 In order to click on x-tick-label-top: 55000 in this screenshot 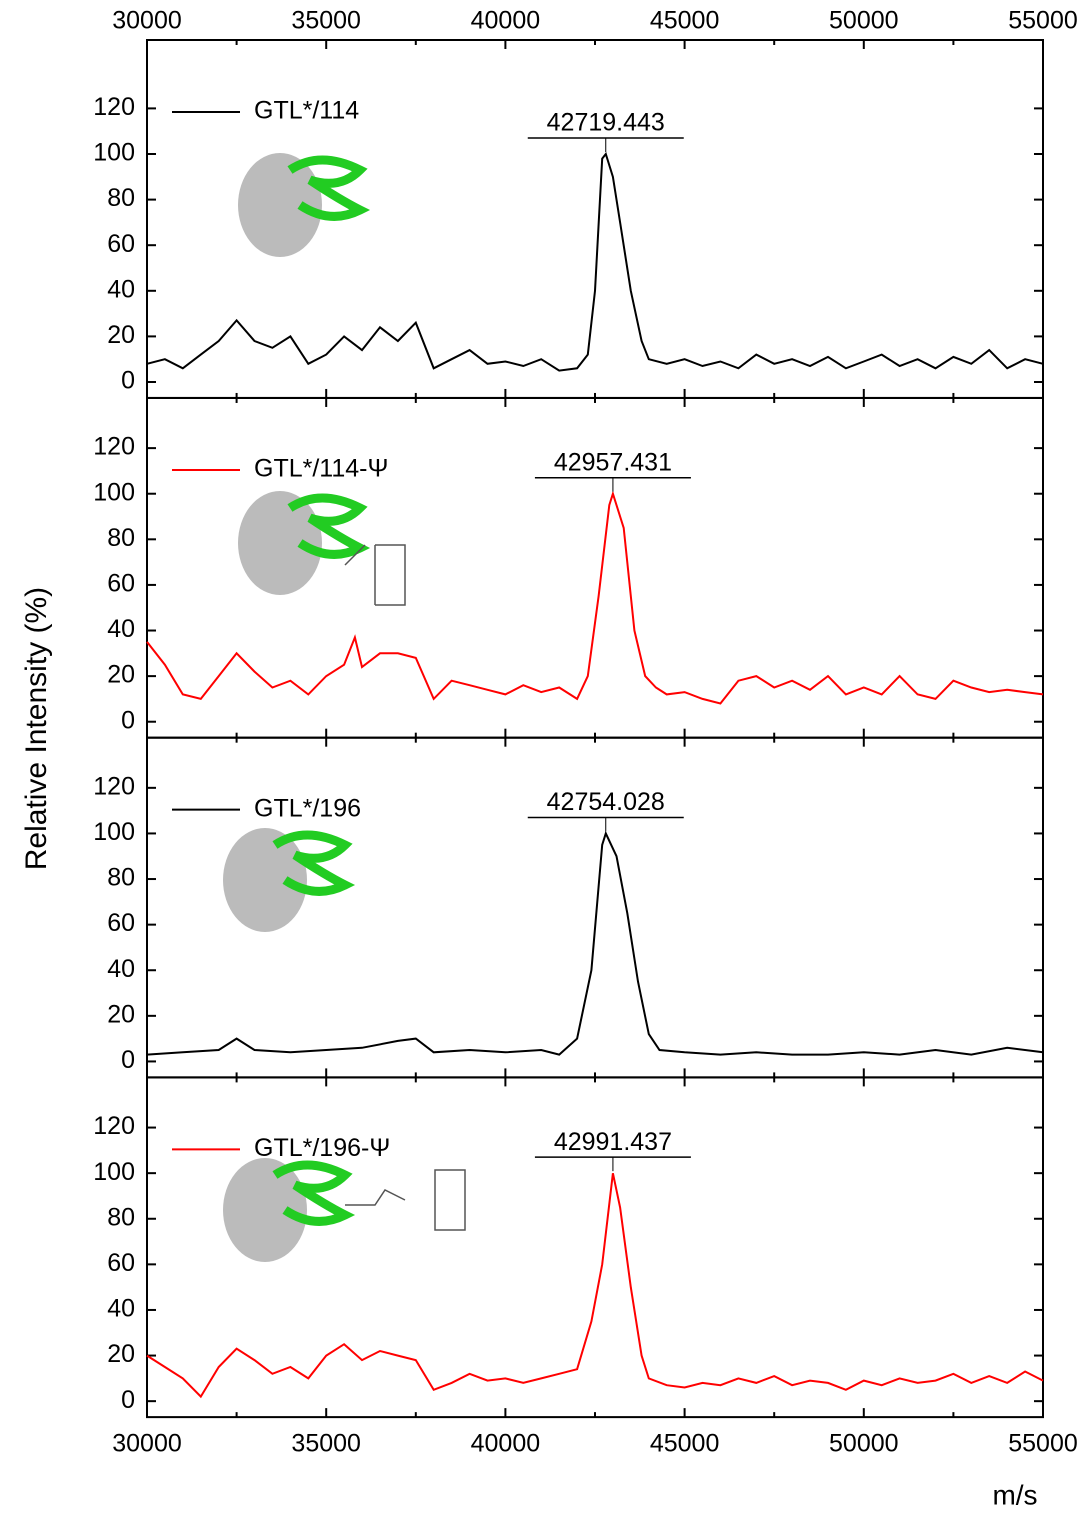, I will do `click(1043, 21)`.